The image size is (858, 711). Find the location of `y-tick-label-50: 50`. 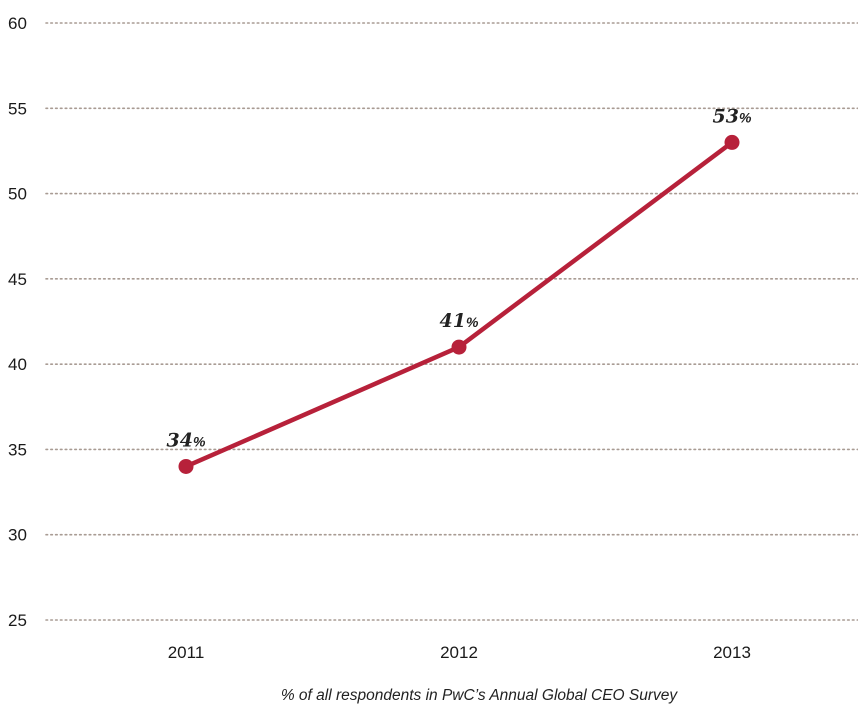

y-tick-label-50: 50 is located at coordinates (17, 194).